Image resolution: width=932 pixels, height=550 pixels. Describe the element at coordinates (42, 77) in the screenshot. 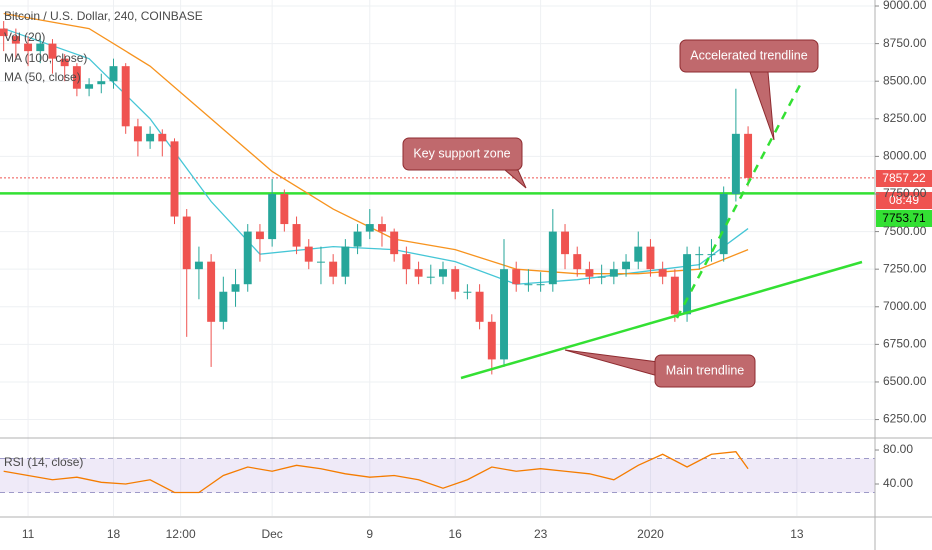

I see `indicator-label: MA (50, close)` at that location.